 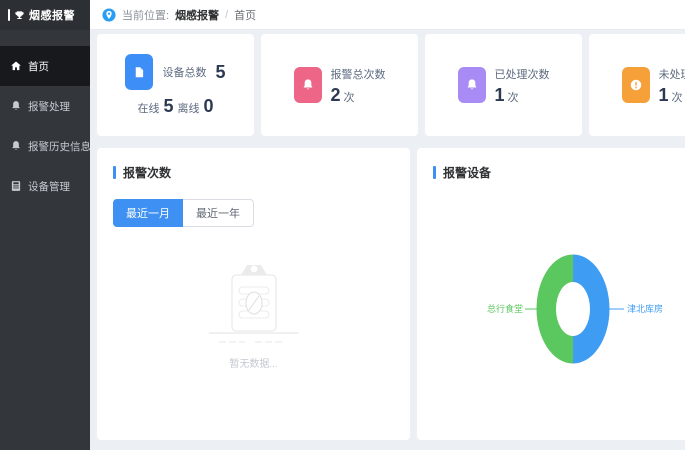 I want to click on sidebar-item-alarm-handling: 报警处理, so click(x=45, y=106).